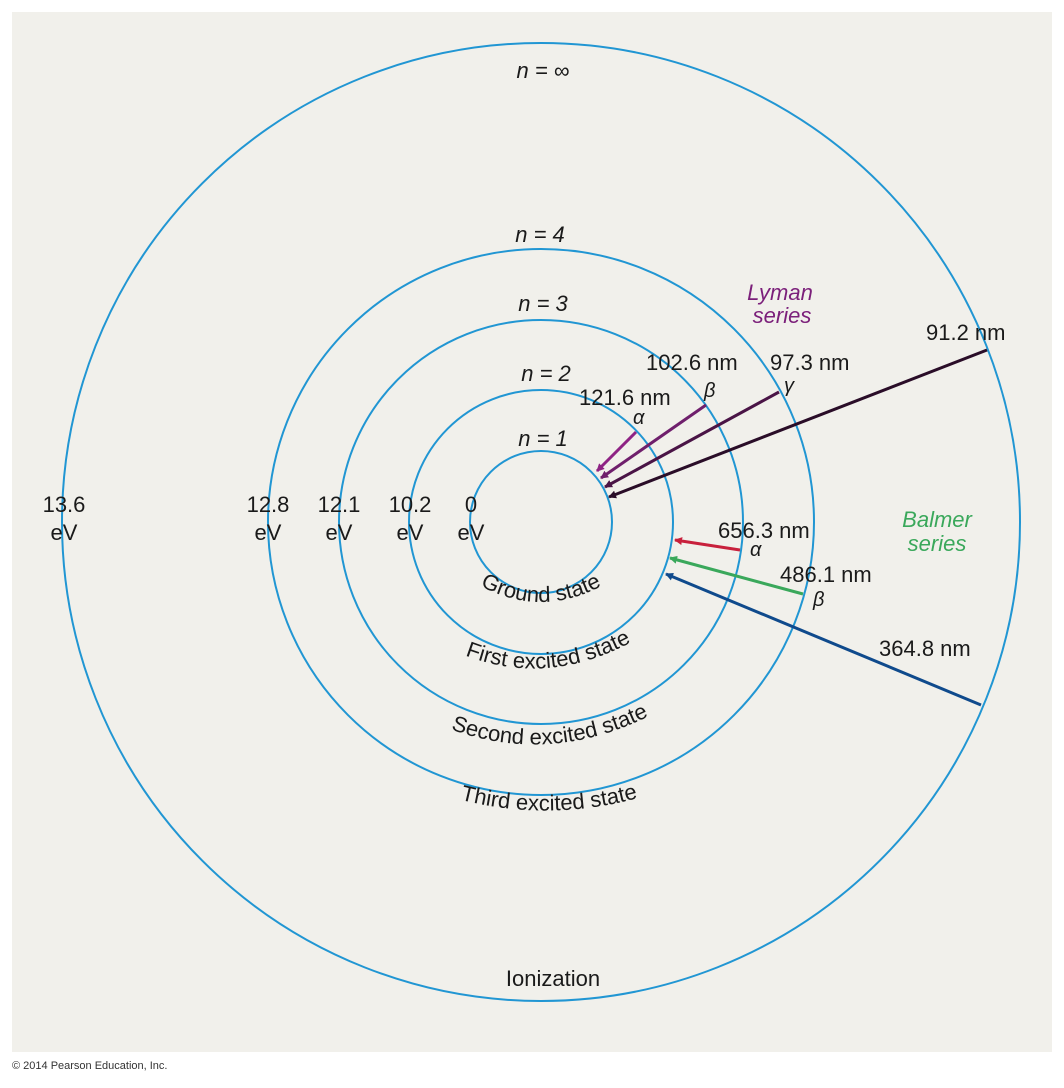 This screenshot has height=1088, width=1064. Describe the element at coordinates (937, 519) in the screenshot. I see `balmer-series-title: Balmer` at that location.